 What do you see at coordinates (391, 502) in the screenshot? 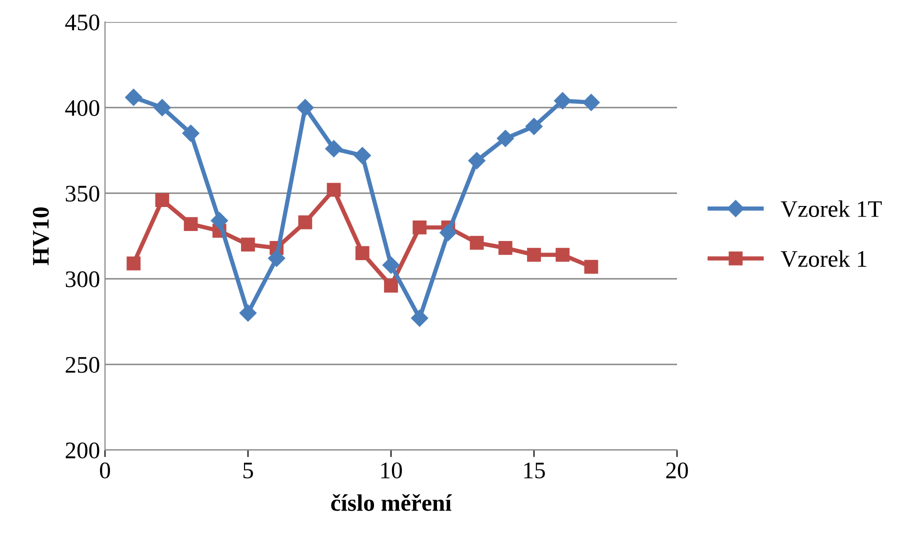
I see `x-axis-title: číslo měření` at bounding box center [391, 502].